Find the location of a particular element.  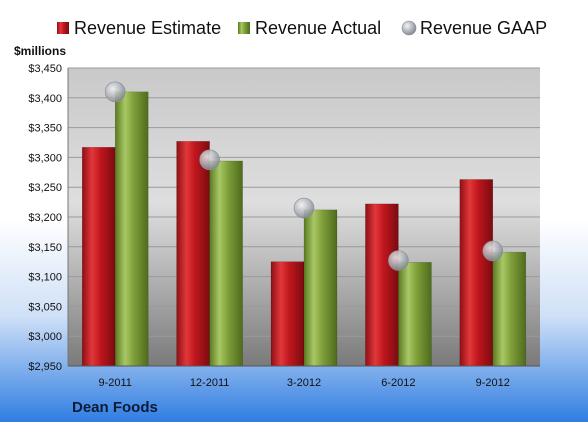

x-tick-label: 9-2012 is located at coordinates (493, 383).